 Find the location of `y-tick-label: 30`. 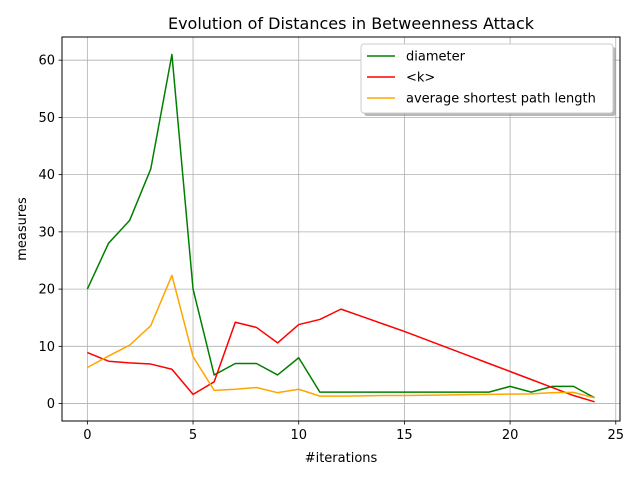

y-tick-label: 30 is located at coordinates (46, 232).